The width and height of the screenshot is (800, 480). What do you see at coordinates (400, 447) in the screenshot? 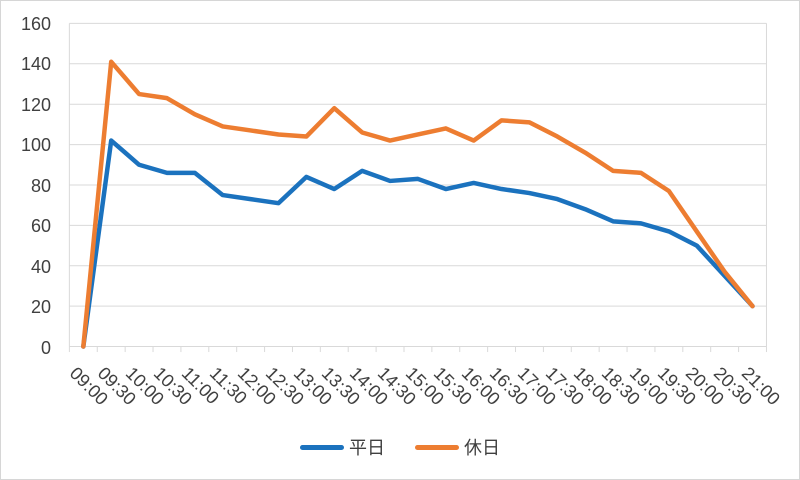
I see `legend: 平日 休日` at bounding box center [400, 447].